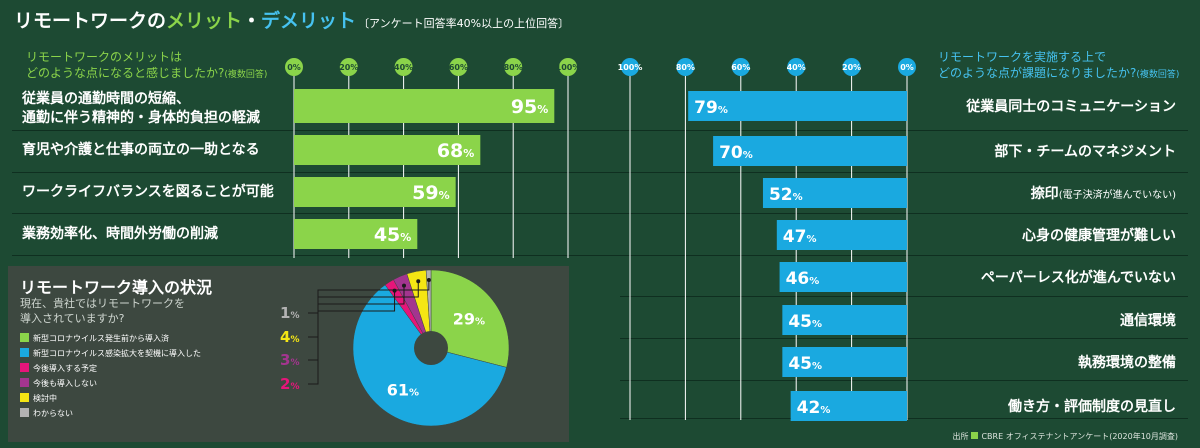  What do you see at coordinates (101, 338) in the screenshot?
I see `legend-label: 新型コロナウイルス発生前から導入済` at bounding box center [101, 338].